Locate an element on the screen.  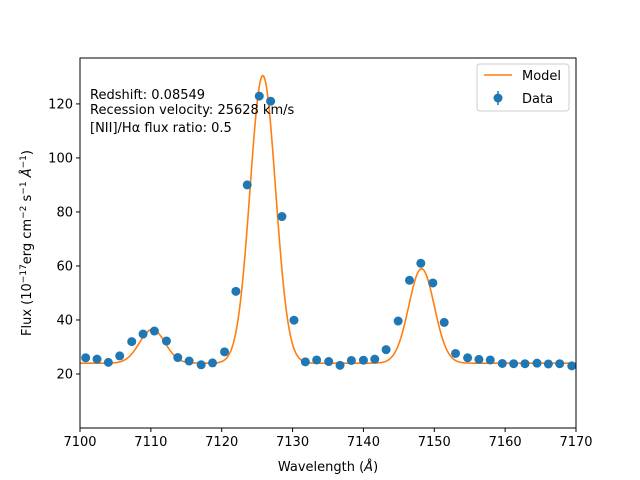
annotation-flux-ratio: [NII]/Hα flux ratio: 0.5 is located at coordinates (161, 128).